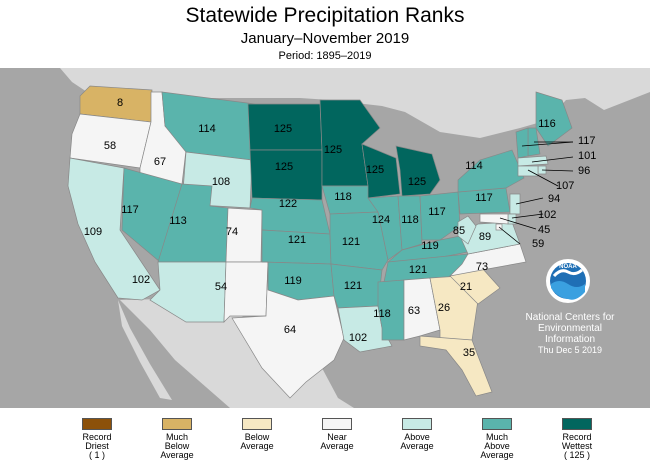  Describe the element at coordinates (536, 193) in the screenshot. I see `leader-lines` at that location.